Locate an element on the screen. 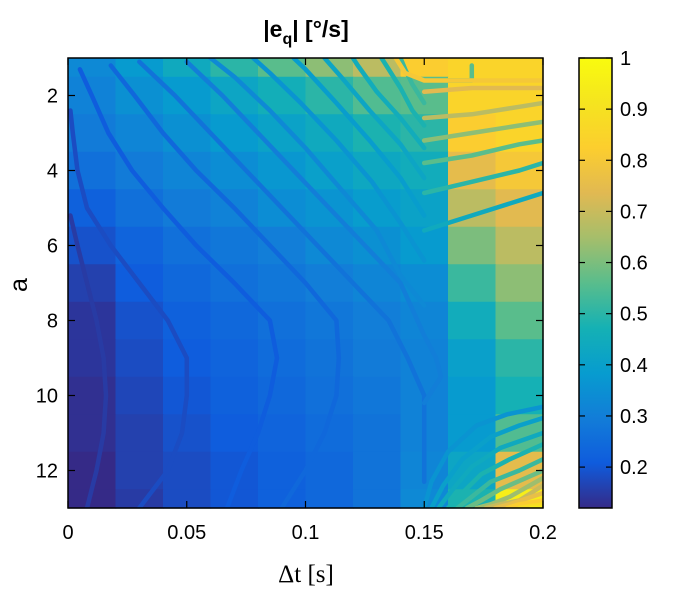  y-tick-label: 2 is located at coordinates (52, 97).